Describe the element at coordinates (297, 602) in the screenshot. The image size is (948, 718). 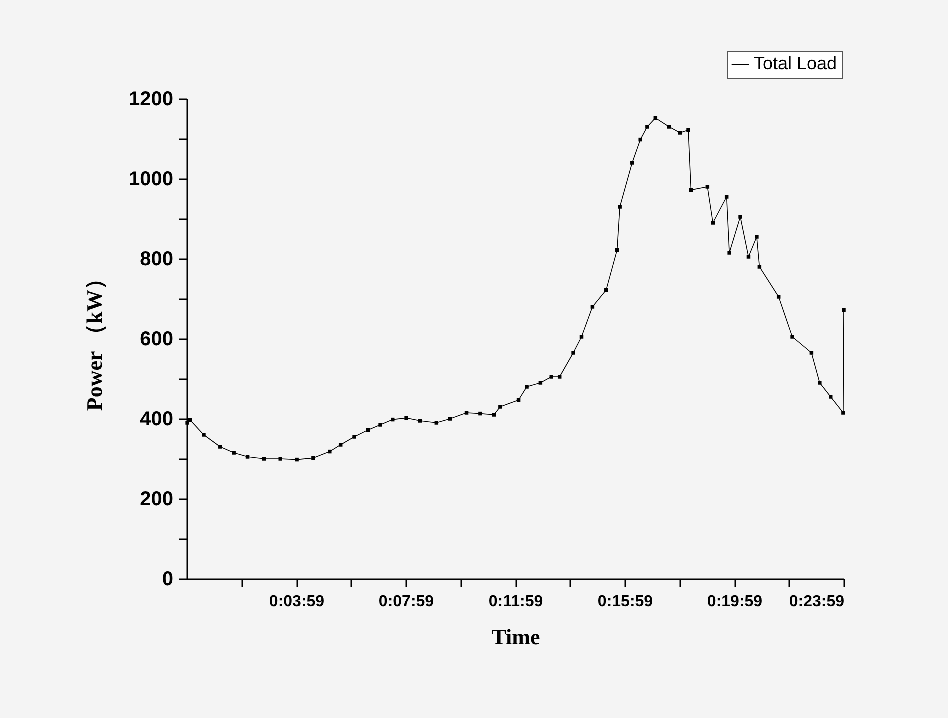
I see `x-tick-label: 0:03:59` at that location.